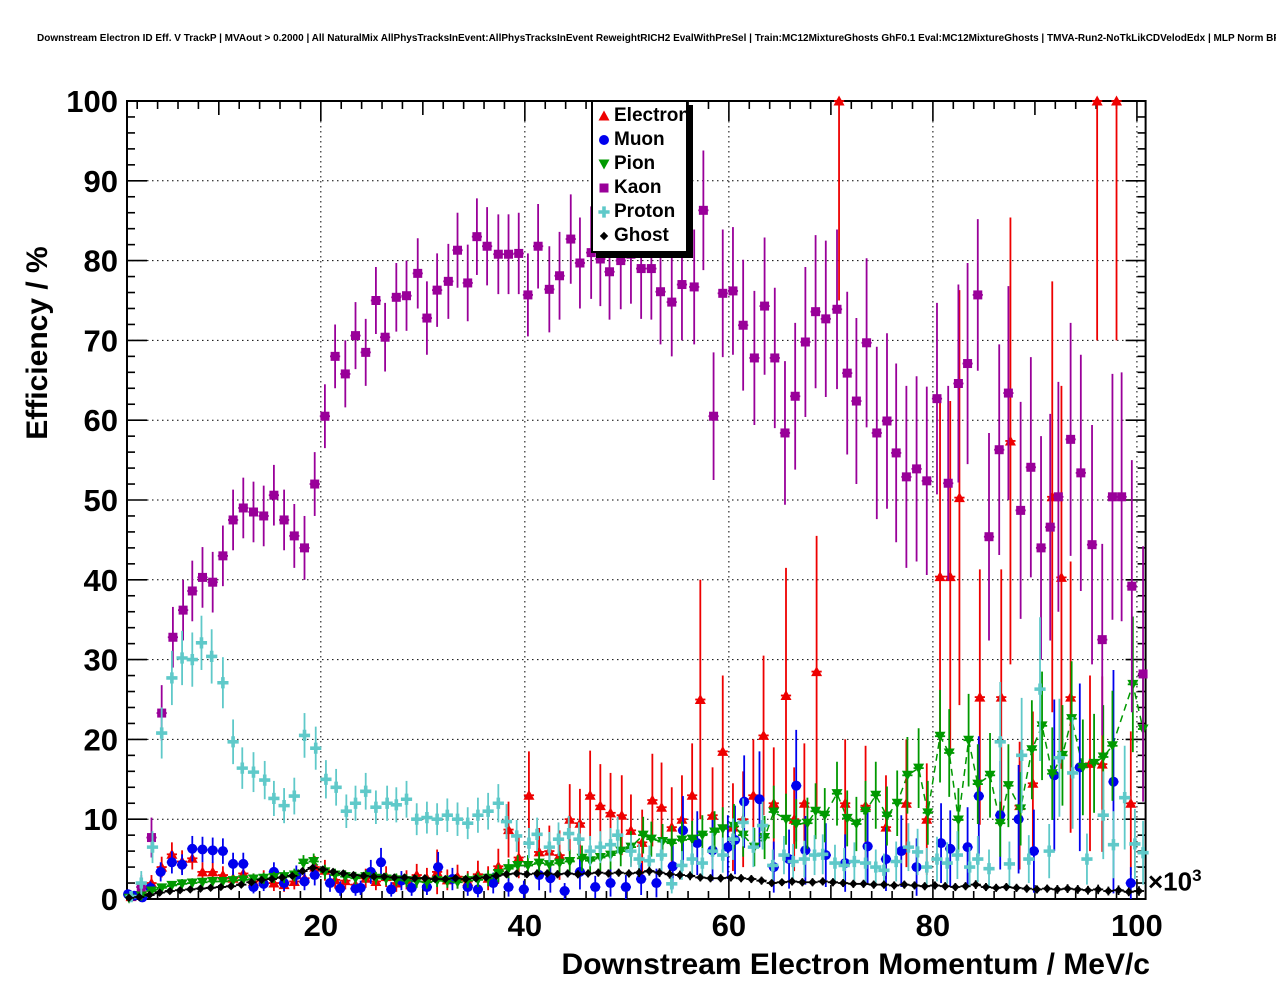 The width and height of the screenshot is (1276, 996). I want to click on y-tick-label: 0, so click(109, 899).